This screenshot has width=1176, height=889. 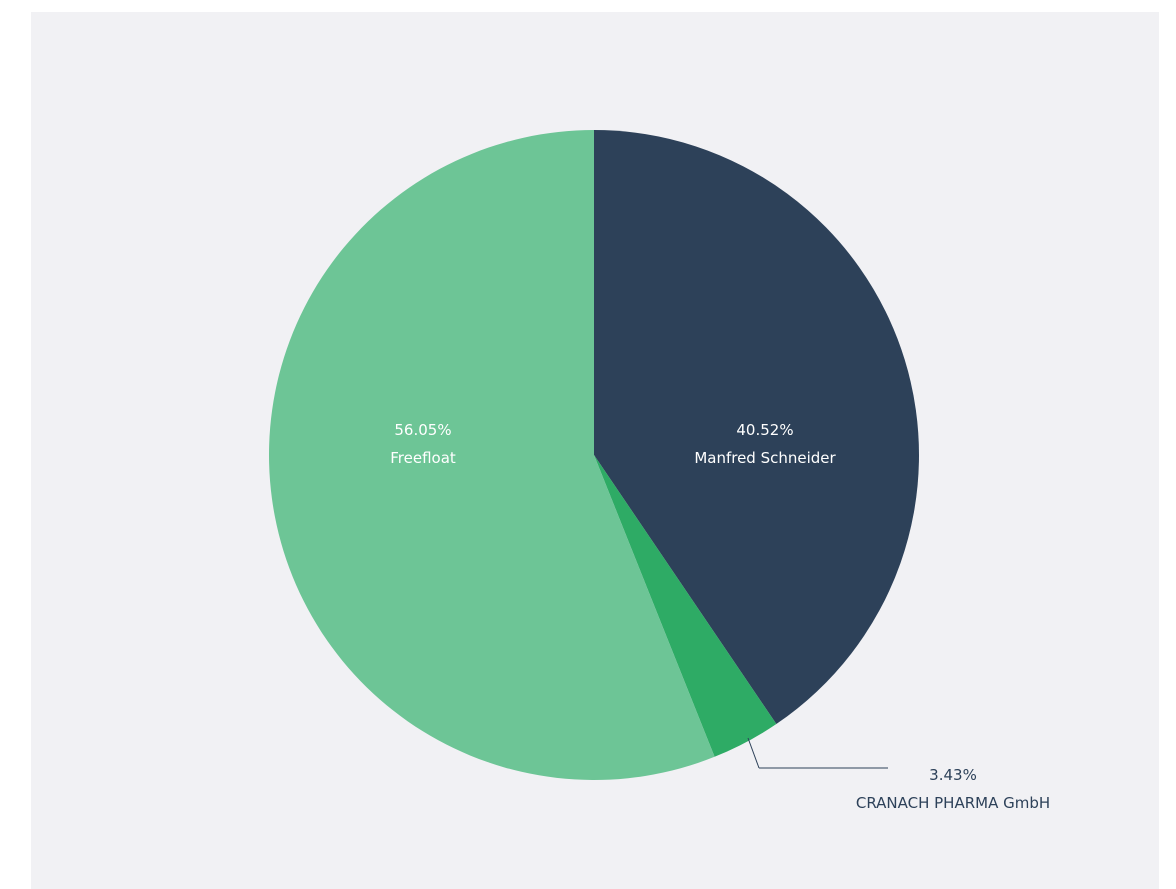 What do you see at coordinates (422, 430) in the screenshot?
I see `slice-label-value-freefloat: 56.05%` at bounding box center [422, 430].